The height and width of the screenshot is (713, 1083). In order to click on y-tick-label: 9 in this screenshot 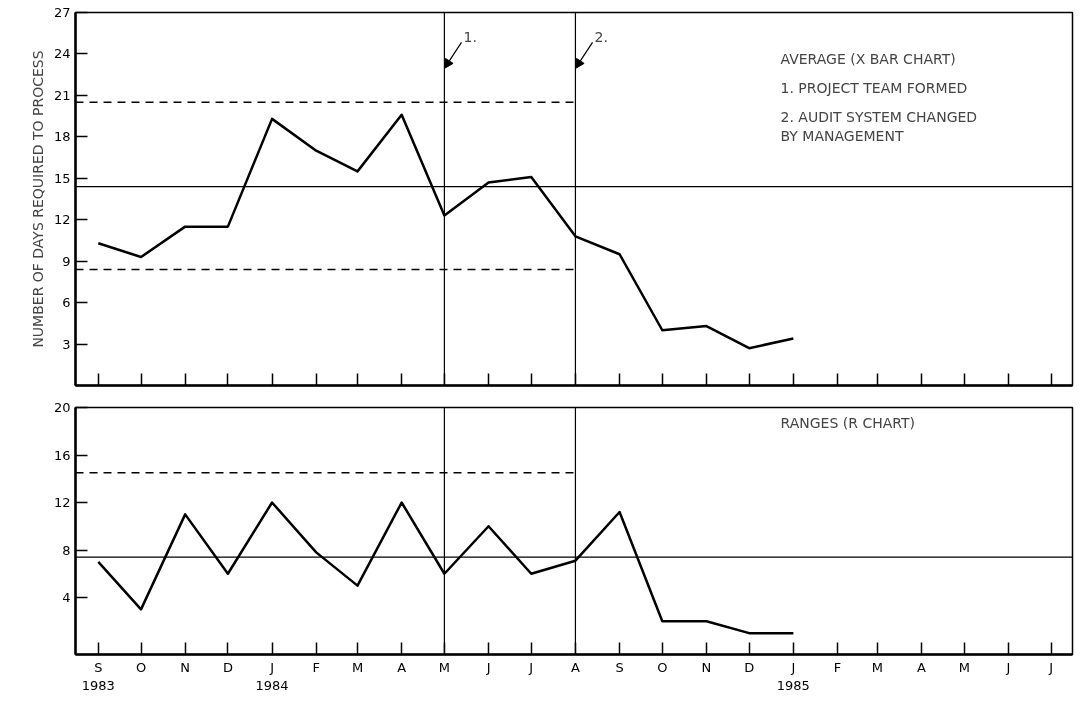, I will do `click(66, 261)`.